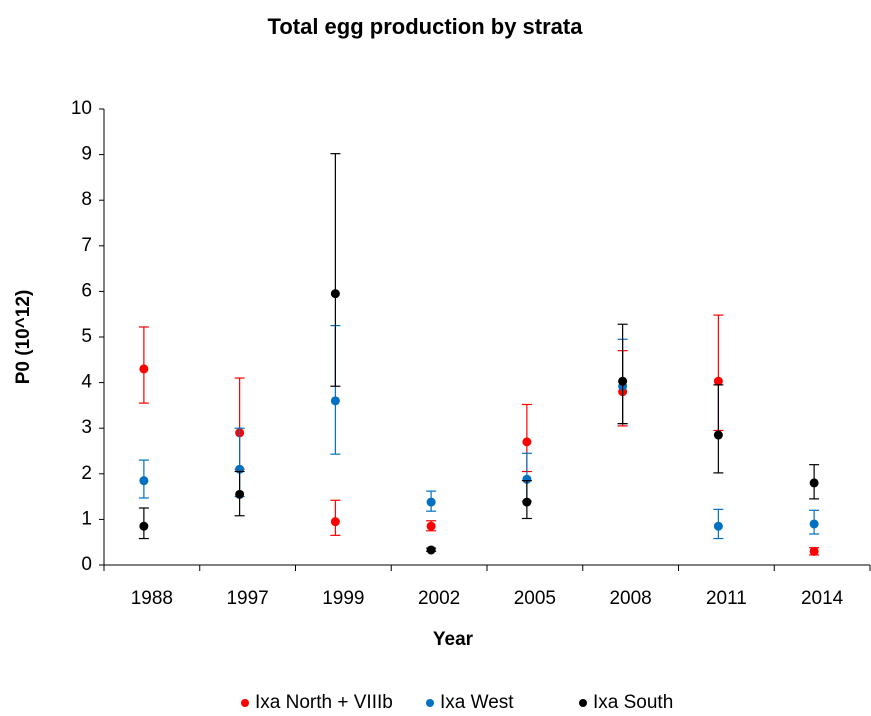  Describe the element at coordinates (152, 598) in the screenshot. I see `x-tick-label: 1988` at that location.